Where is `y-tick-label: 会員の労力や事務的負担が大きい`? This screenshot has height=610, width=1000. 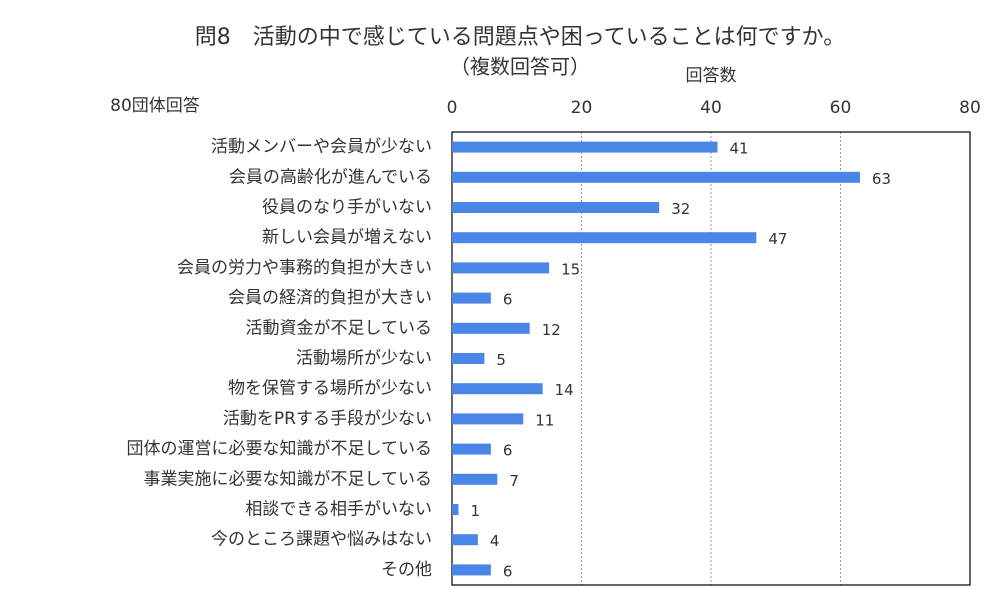
y-tick-label: 会員の労力や事務的負担が大きい is located at coordinates (304, 268).